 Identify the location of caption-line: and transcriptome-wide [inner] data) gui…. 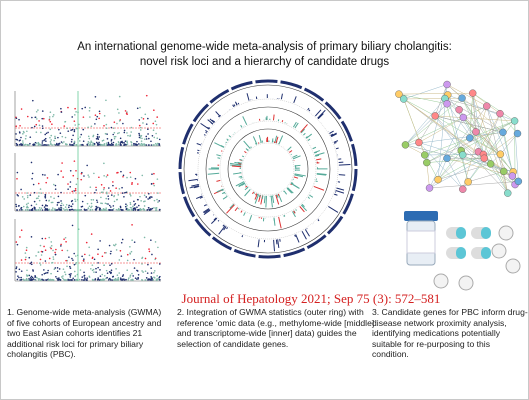
(267, 333).